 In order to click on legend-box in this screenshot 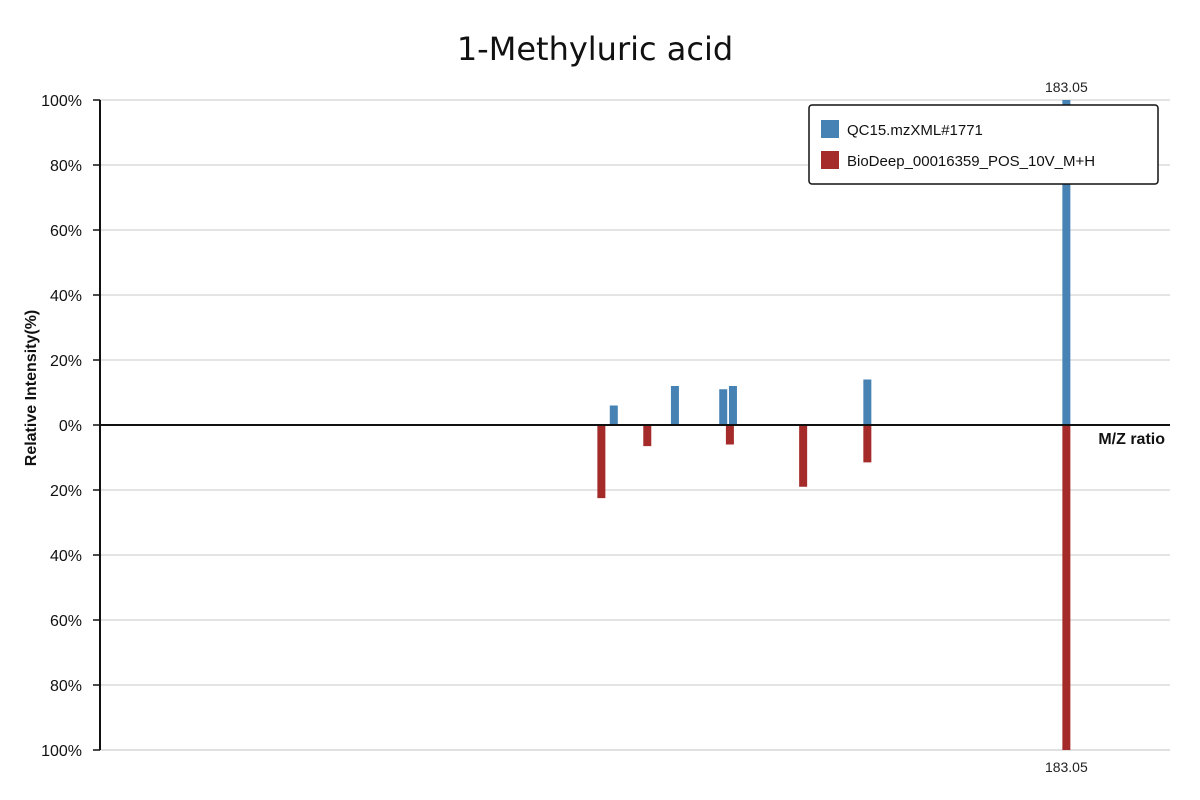, I will do `click(983, 144)`.